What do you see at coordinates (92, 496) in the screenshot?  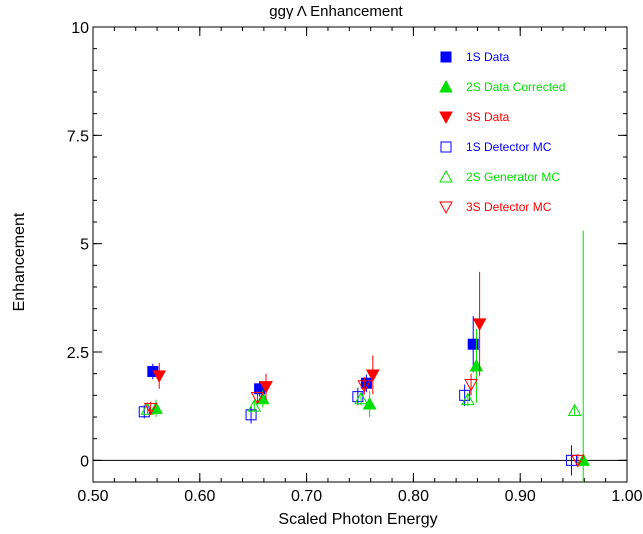 I see `x-tick-label: 0.50` at bounding box center [92, 496].